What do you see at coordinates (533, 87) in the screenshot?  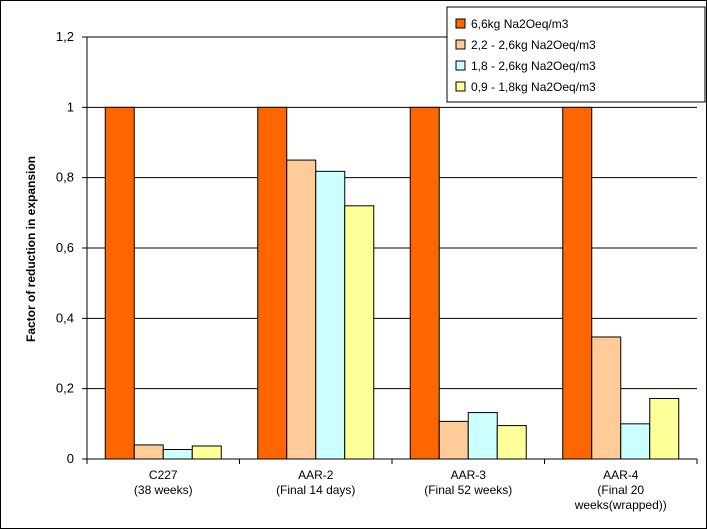 I see `legend-label: 0,9 - 1,8kg Na2Oeq/m3` at bounding box center [533, 87].